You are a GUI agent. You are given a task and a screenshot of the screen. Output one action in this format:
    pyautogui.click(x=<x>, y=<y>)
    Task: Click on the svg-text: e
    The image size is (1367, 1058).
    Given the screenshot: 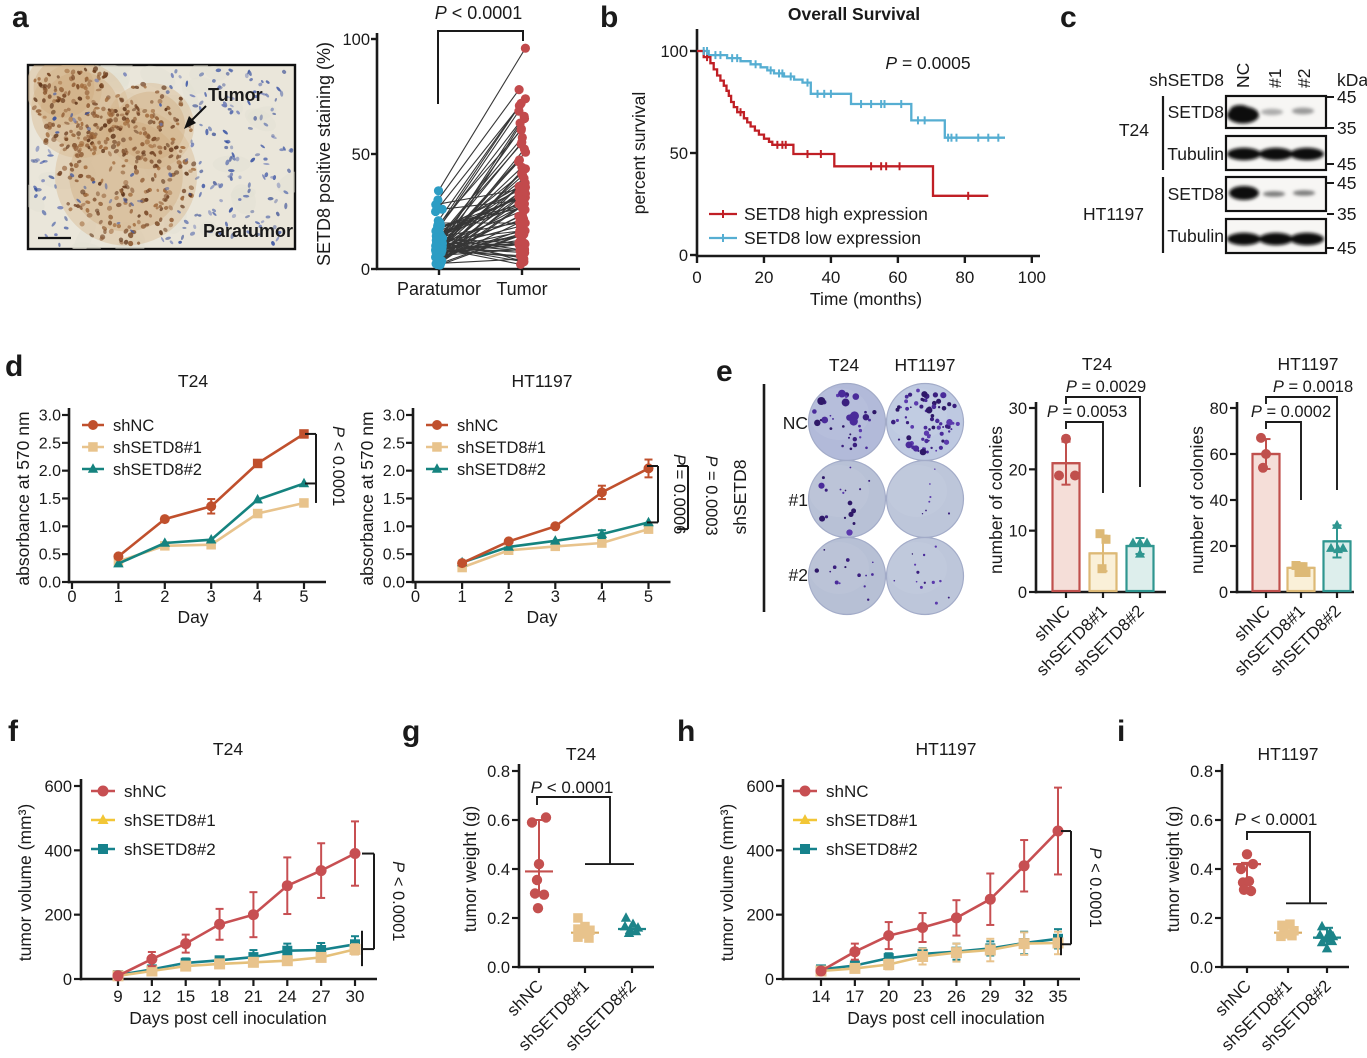 What is the action you would take?
    pyautogui.click(x=724, y=371)
    